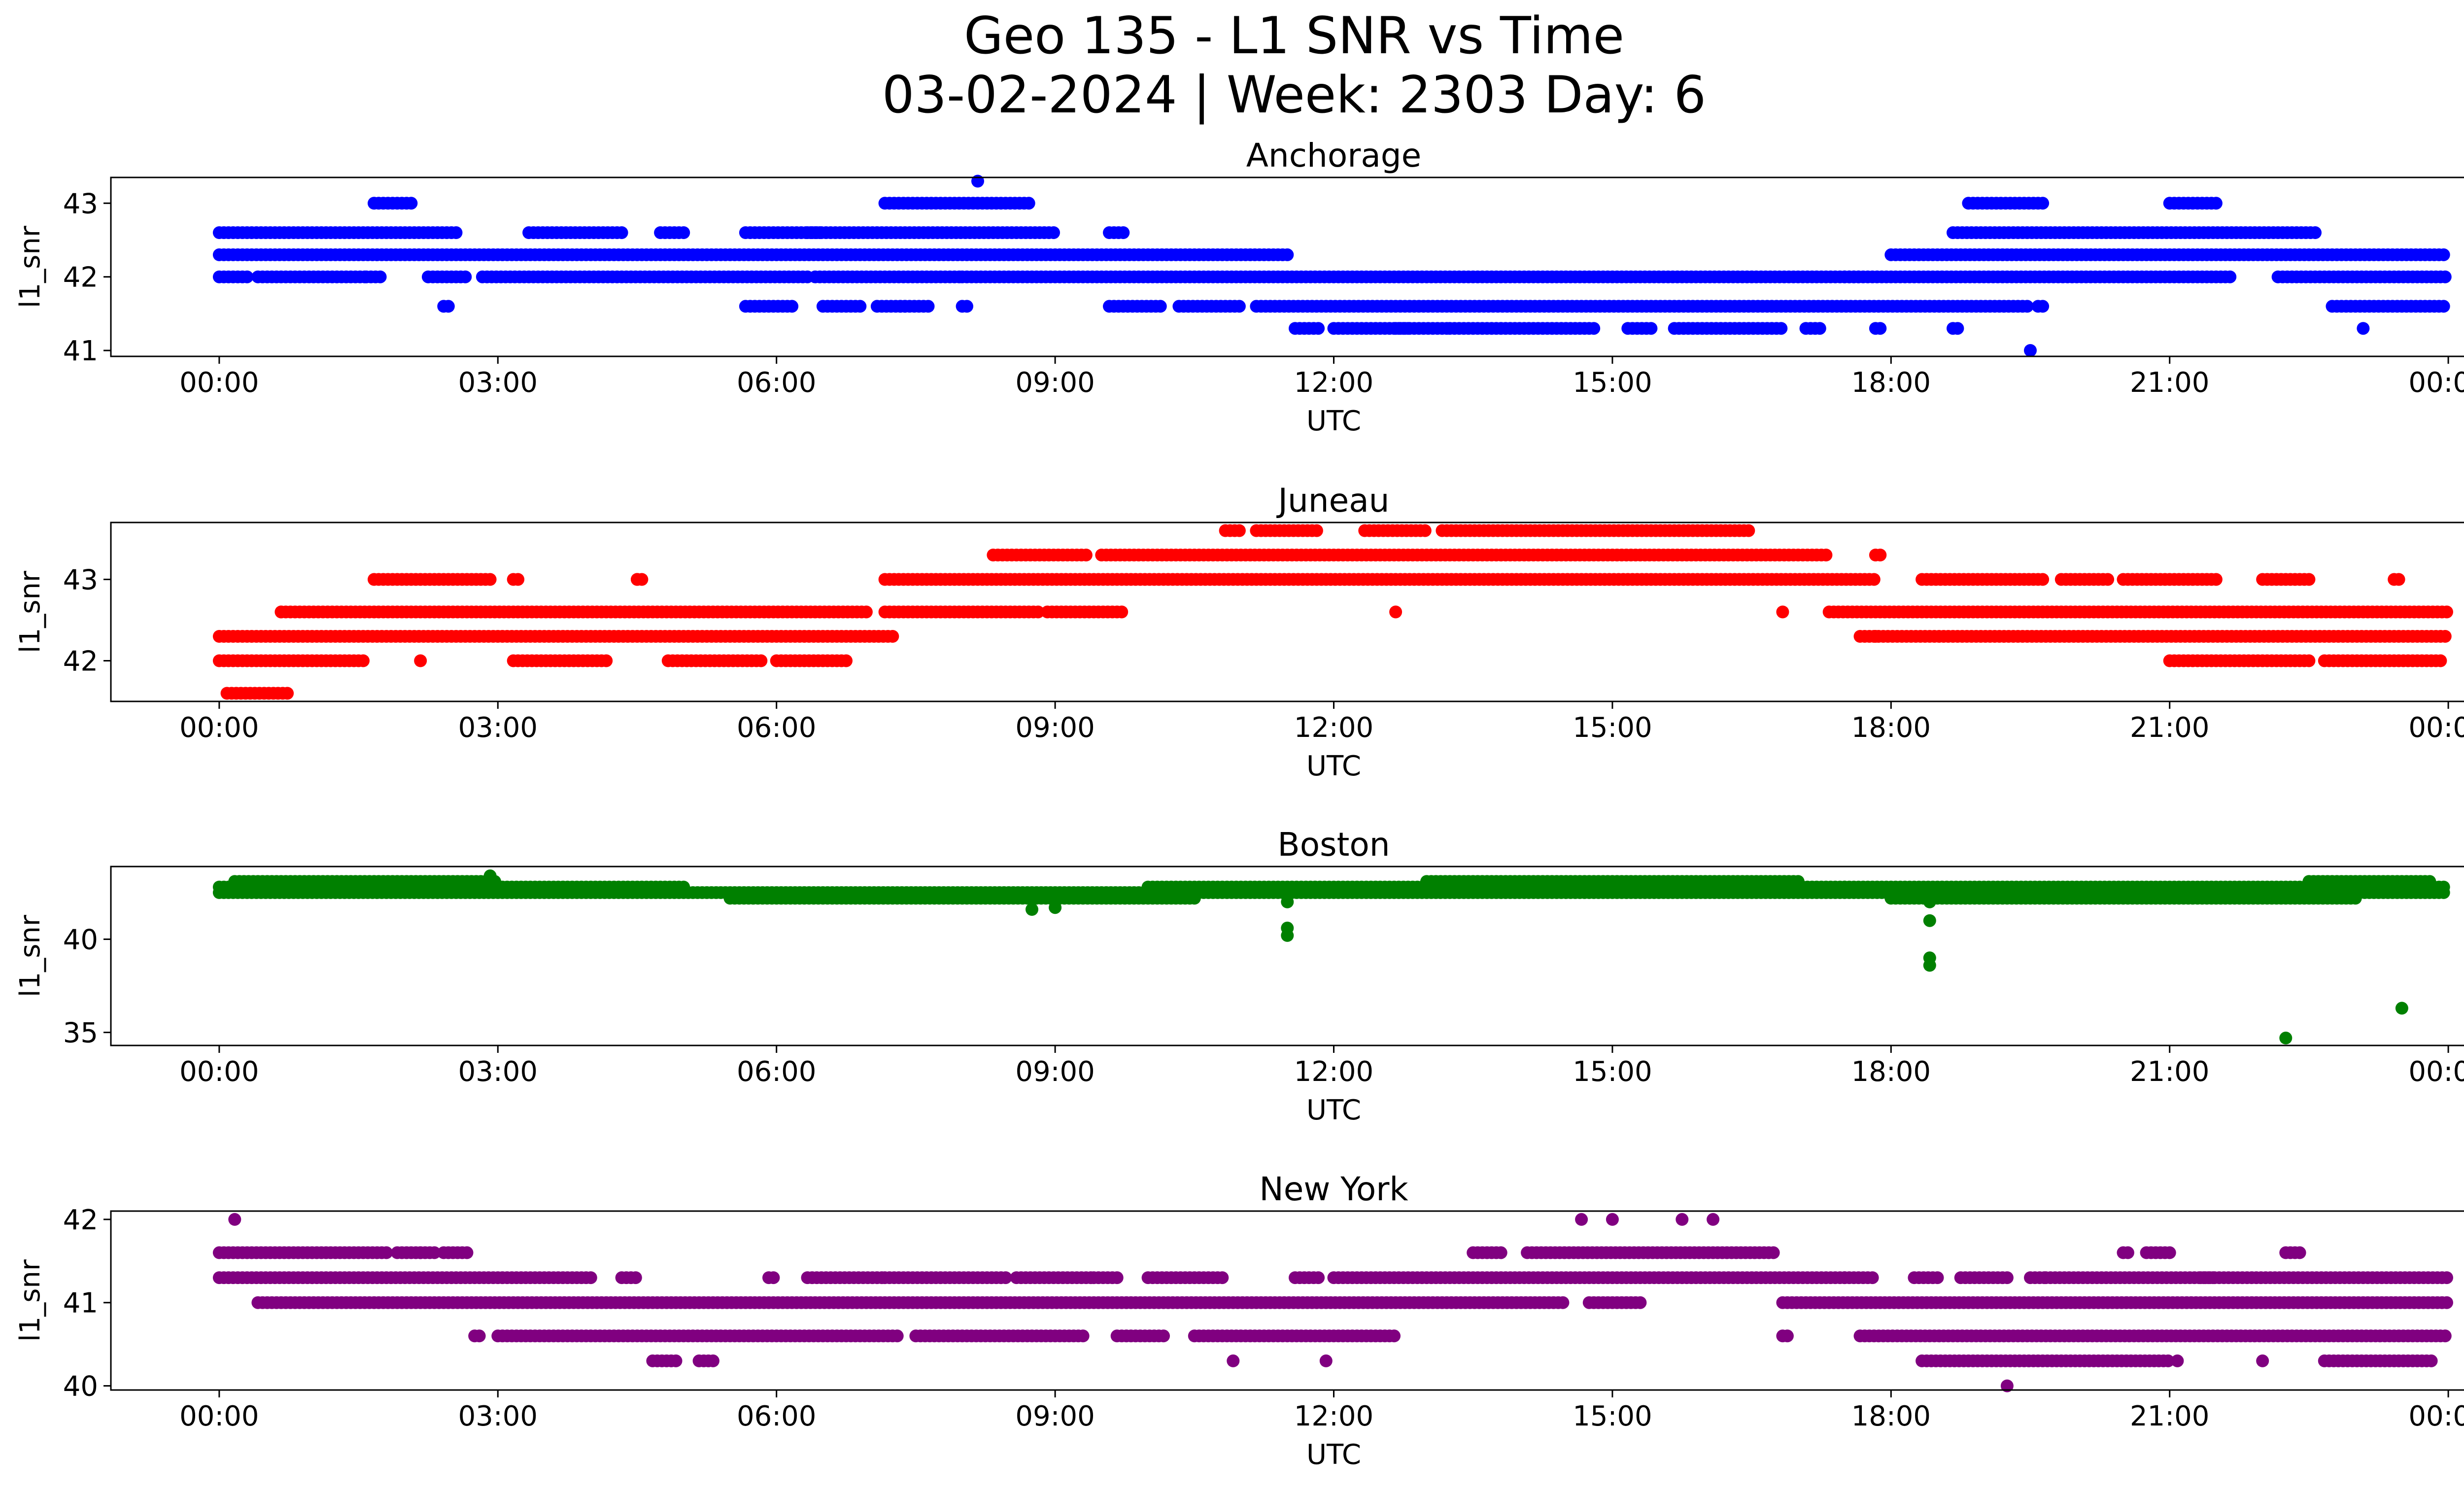 The width and height of the screenshot is (2464, 1495). I want to click on x-tick-label: 21:00, so click(2169, 383).